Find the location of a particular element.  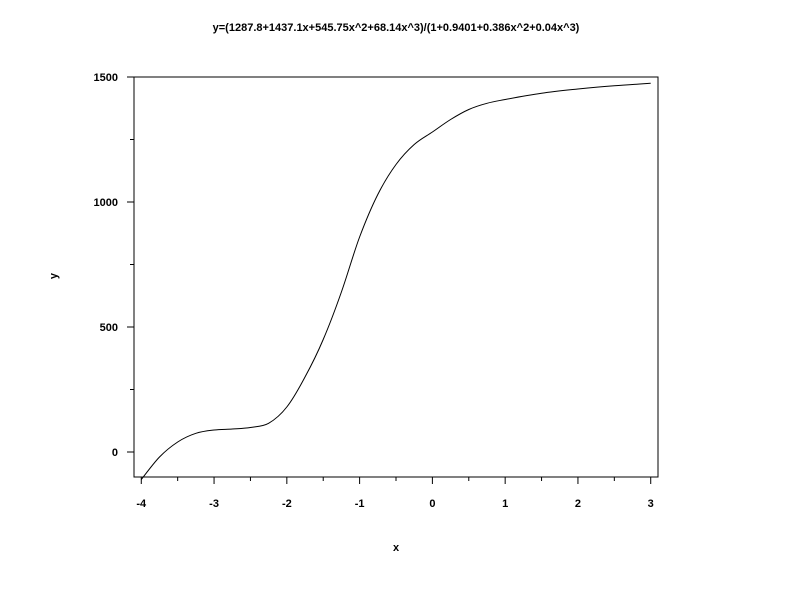

x-tick-label: 1 is located at coordinates (505, 504).